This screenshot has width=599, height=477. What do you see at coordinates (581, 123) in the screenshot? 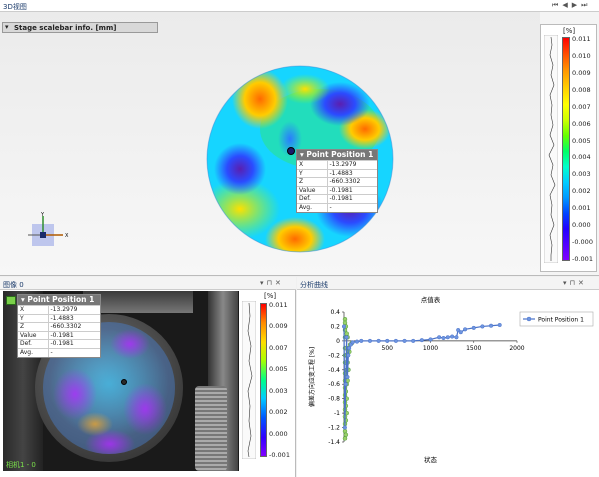
I see `colorbar-tick-label: 0.006` at bounding box center [581, 123].